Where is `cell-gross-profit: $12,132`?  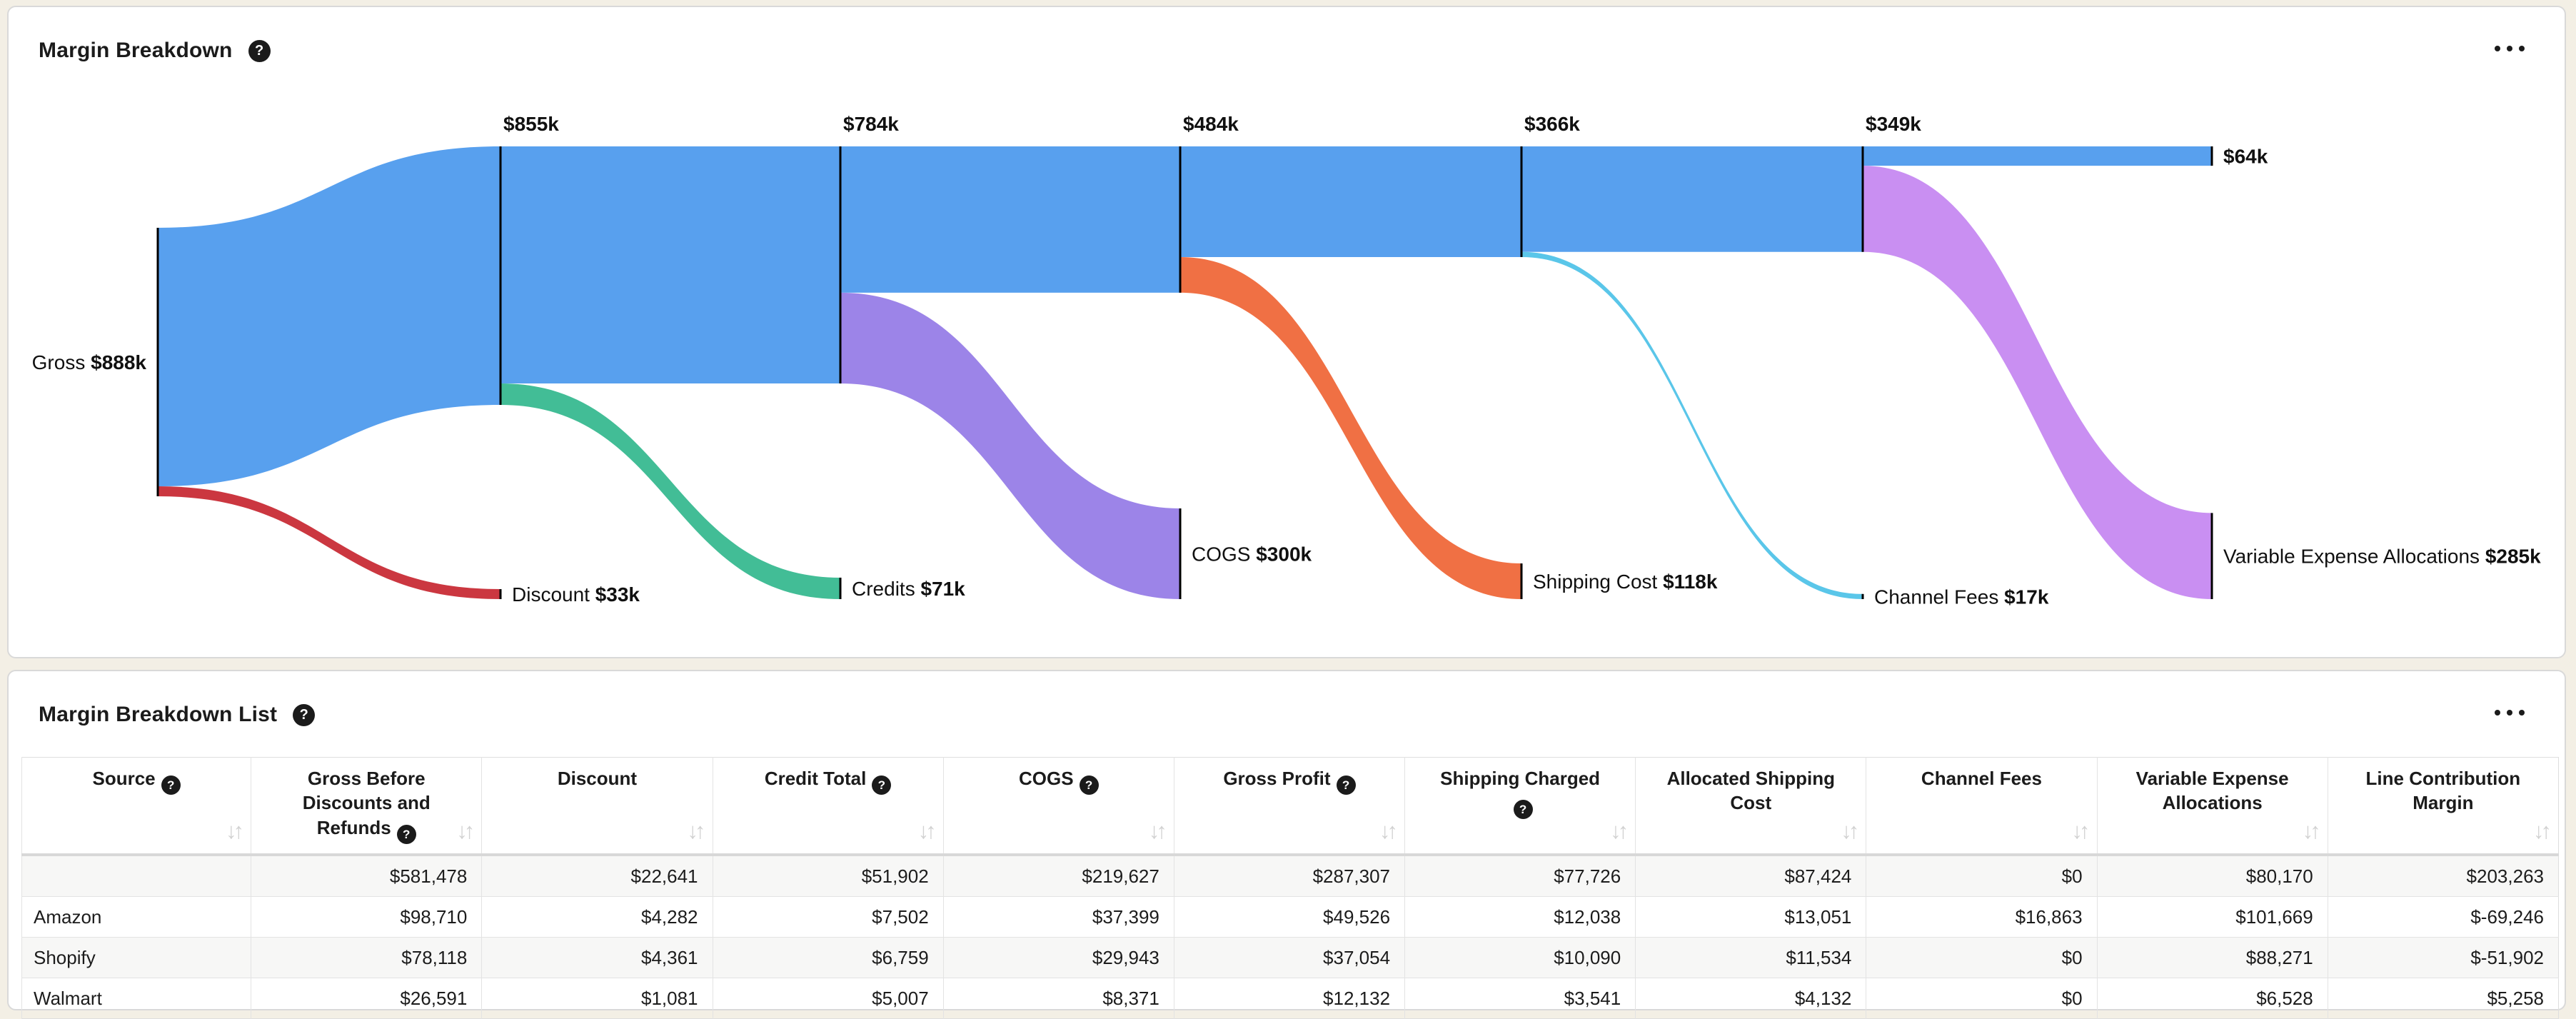
cell-gross-profit: $12,132 is located at coordinates (1289, 998).